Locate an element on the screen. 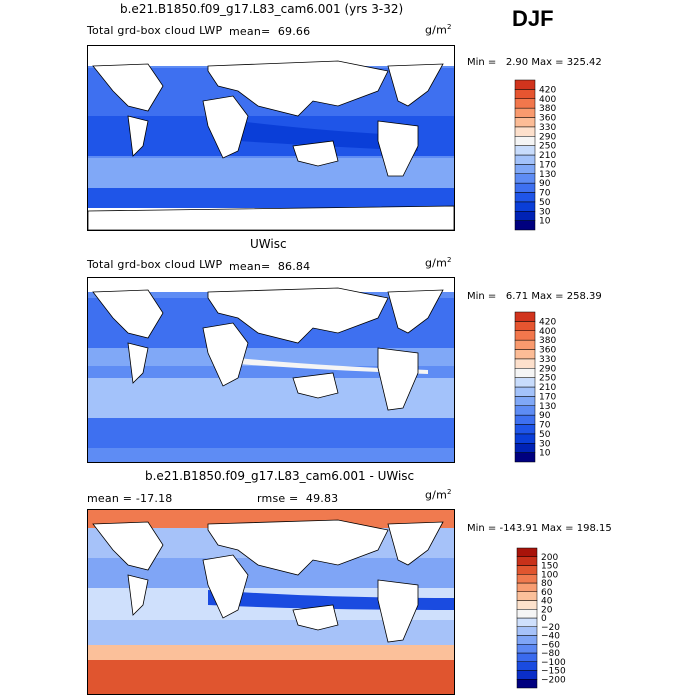 This screenshot has width=700, height=700. panel2-min-value: 6.71 is located at coordinates (517, 296).